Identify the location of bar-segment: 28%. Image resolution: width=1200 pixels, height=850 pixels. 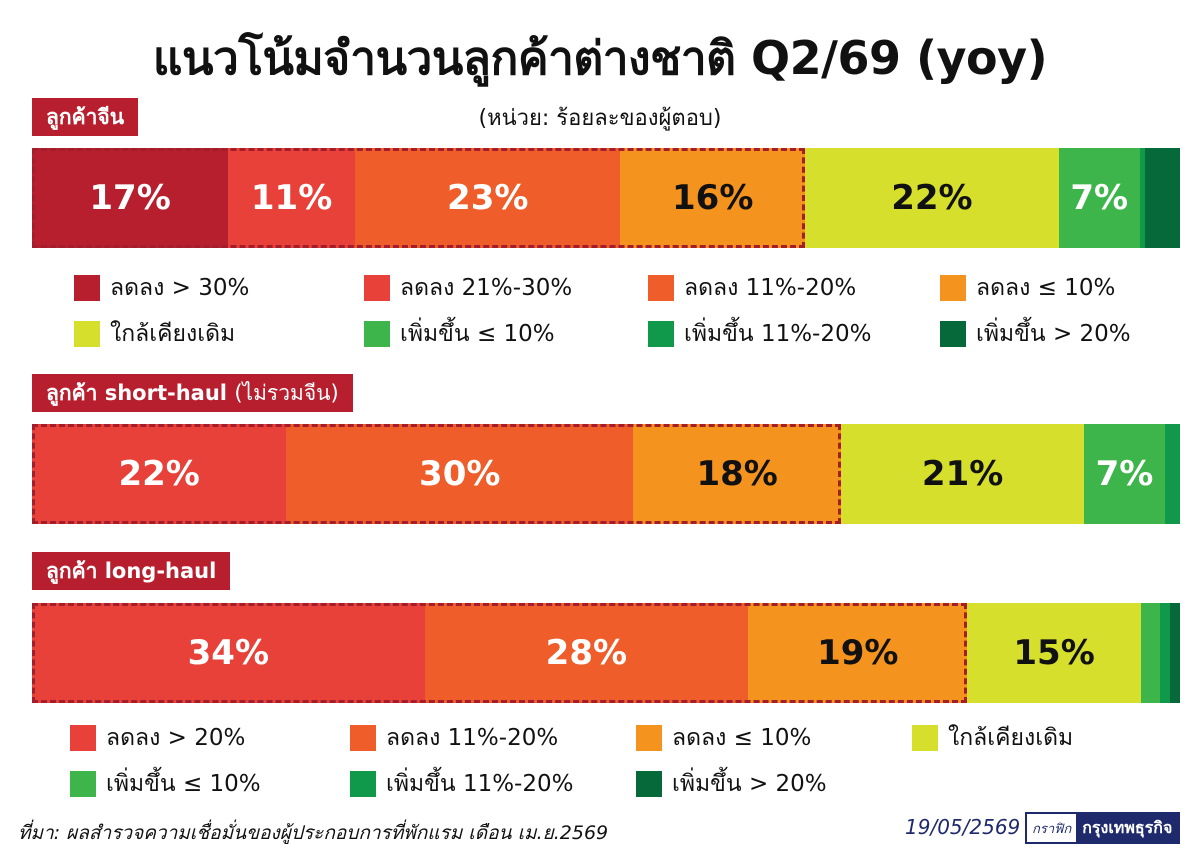
(586, 653).